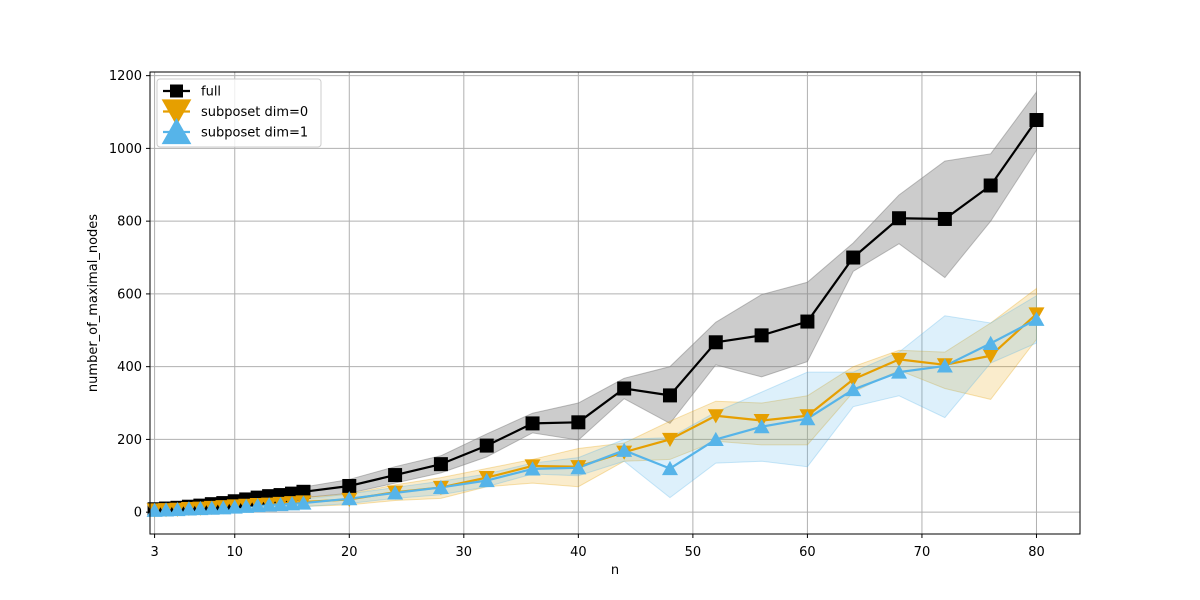 This screenshot has width=1200, height=600. I want to click on x-tick-label: 60, so click(807, 552).